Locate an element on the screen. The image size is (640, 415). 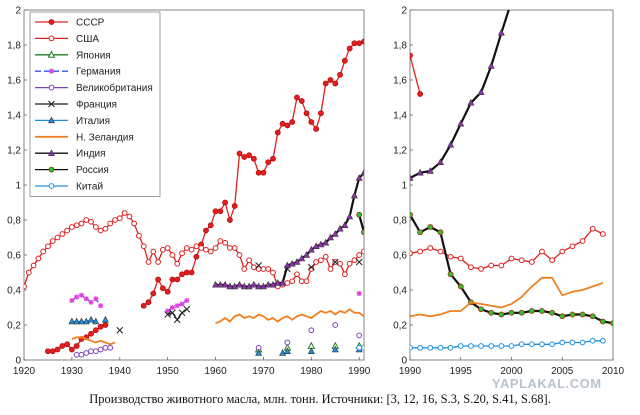
watermark: YAPLAKAL.COM is located at coordinates (547, 383).